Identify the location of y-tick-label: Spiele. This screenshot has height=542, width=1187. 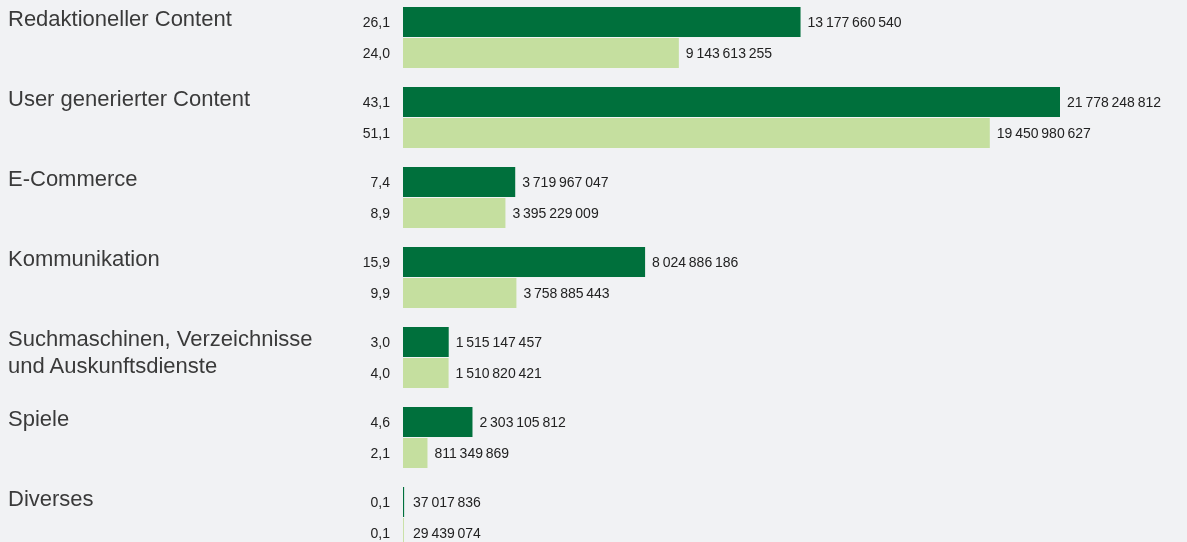
(39, 418).